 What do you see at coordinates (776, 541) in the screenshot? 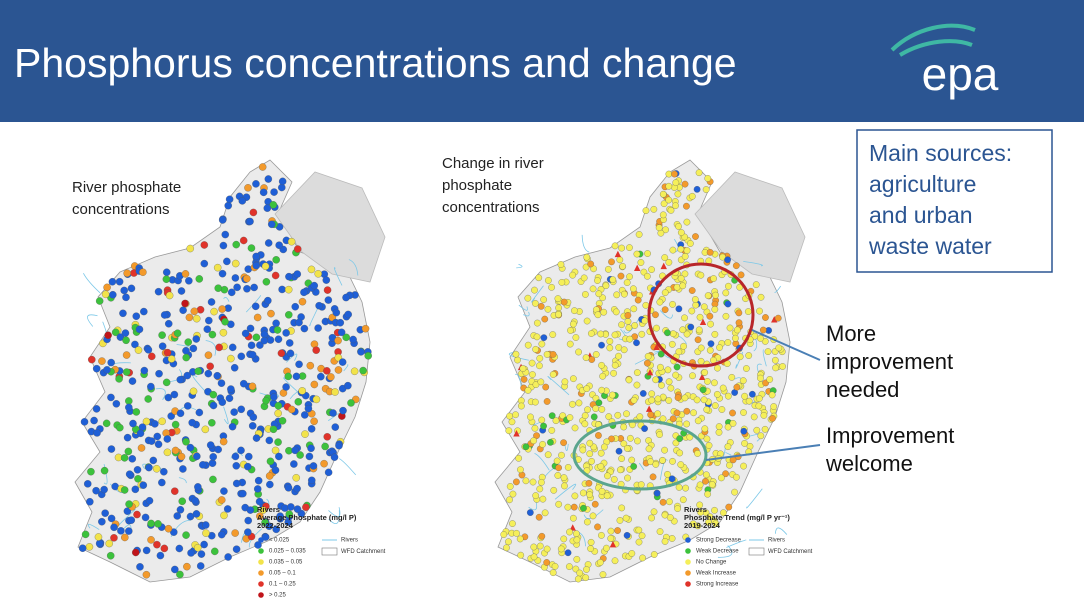
I see `legend-label: Rivers` at bounding box center [776, 541].